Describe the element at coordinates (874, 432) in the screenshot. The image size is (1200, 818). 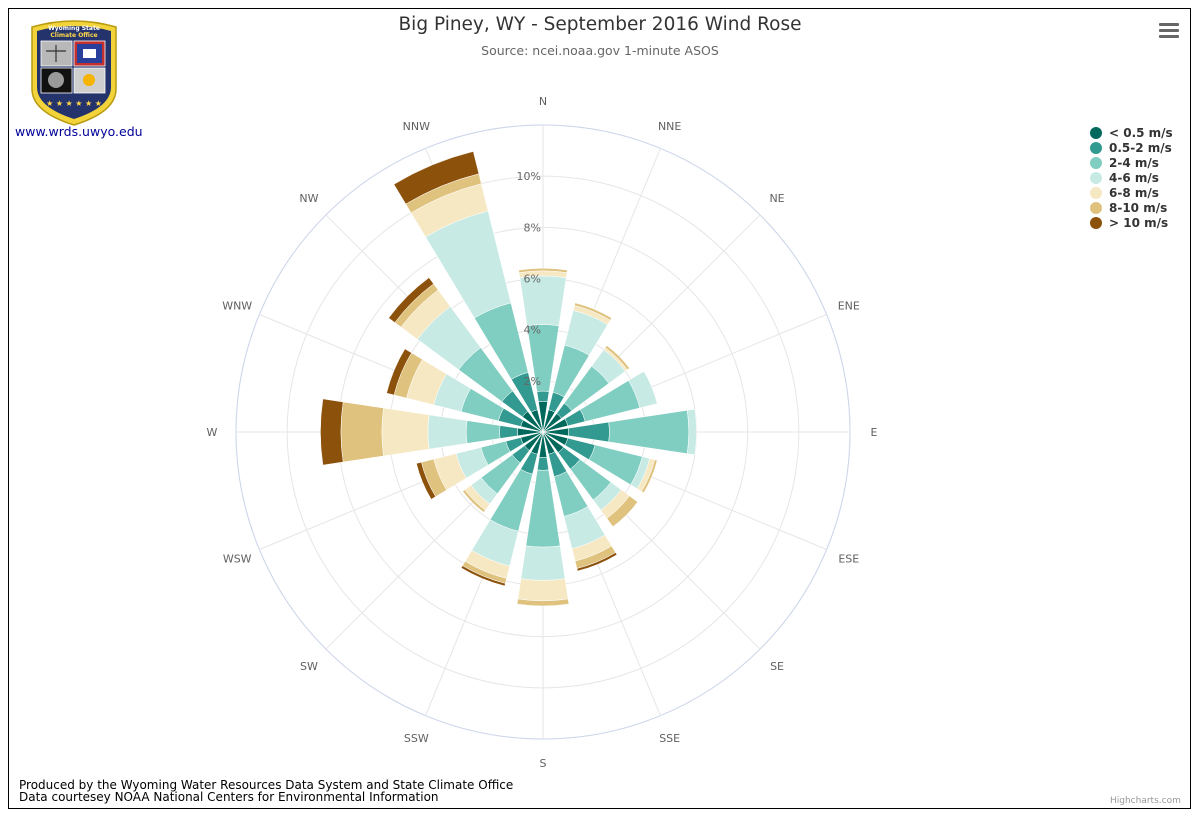
I see `direction-label-e: E` at that location.